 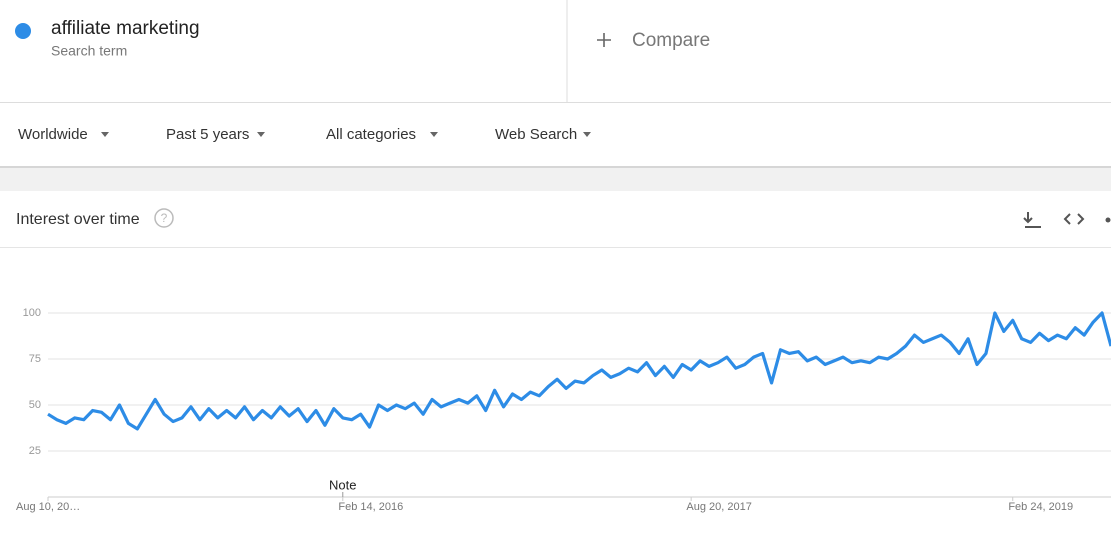 What do you see at coordinates (53, 134) in the screenshot?
I see `filter-region: Worldwide` at bounding box center [53, 134].